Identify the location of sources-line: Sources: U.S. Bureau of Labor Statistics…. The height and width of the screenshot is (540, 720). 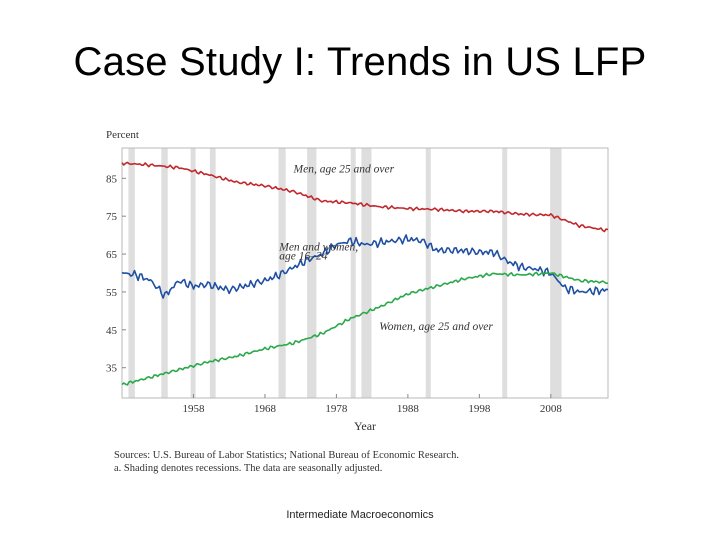
(286, 455).